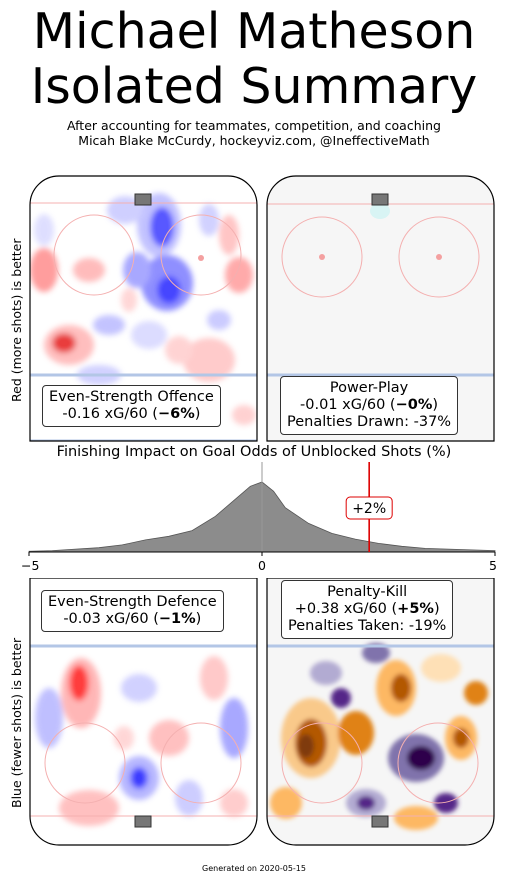  I want to click on power-play-value: -0.01 xG/60 (−0%), so click(369, 405).